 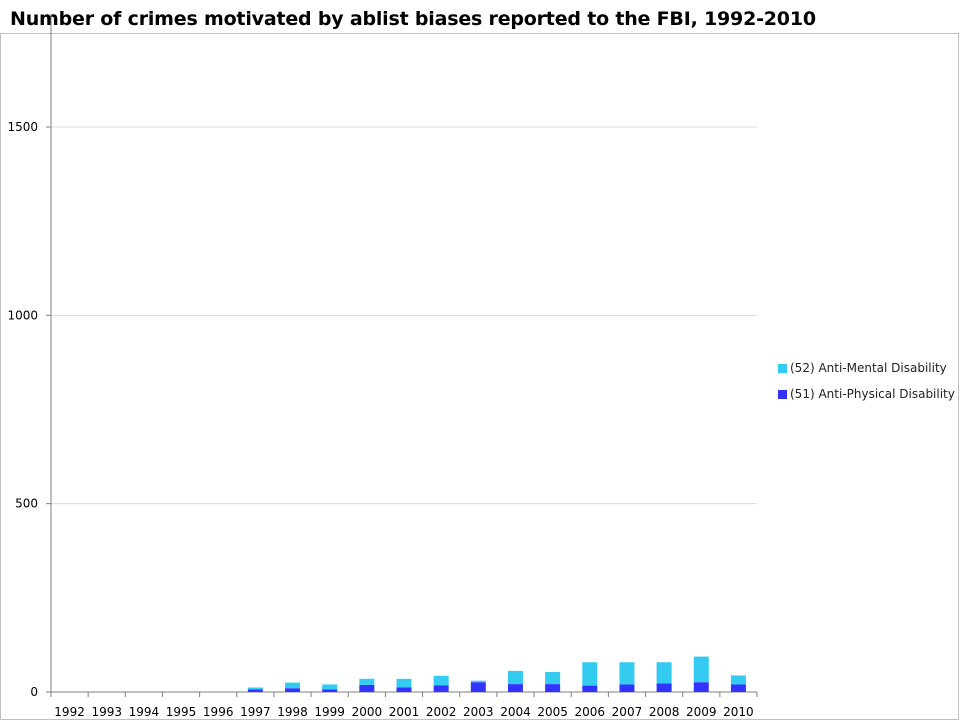 I want to click on y-tick-label-0: 0, so click(x=34, y=692).